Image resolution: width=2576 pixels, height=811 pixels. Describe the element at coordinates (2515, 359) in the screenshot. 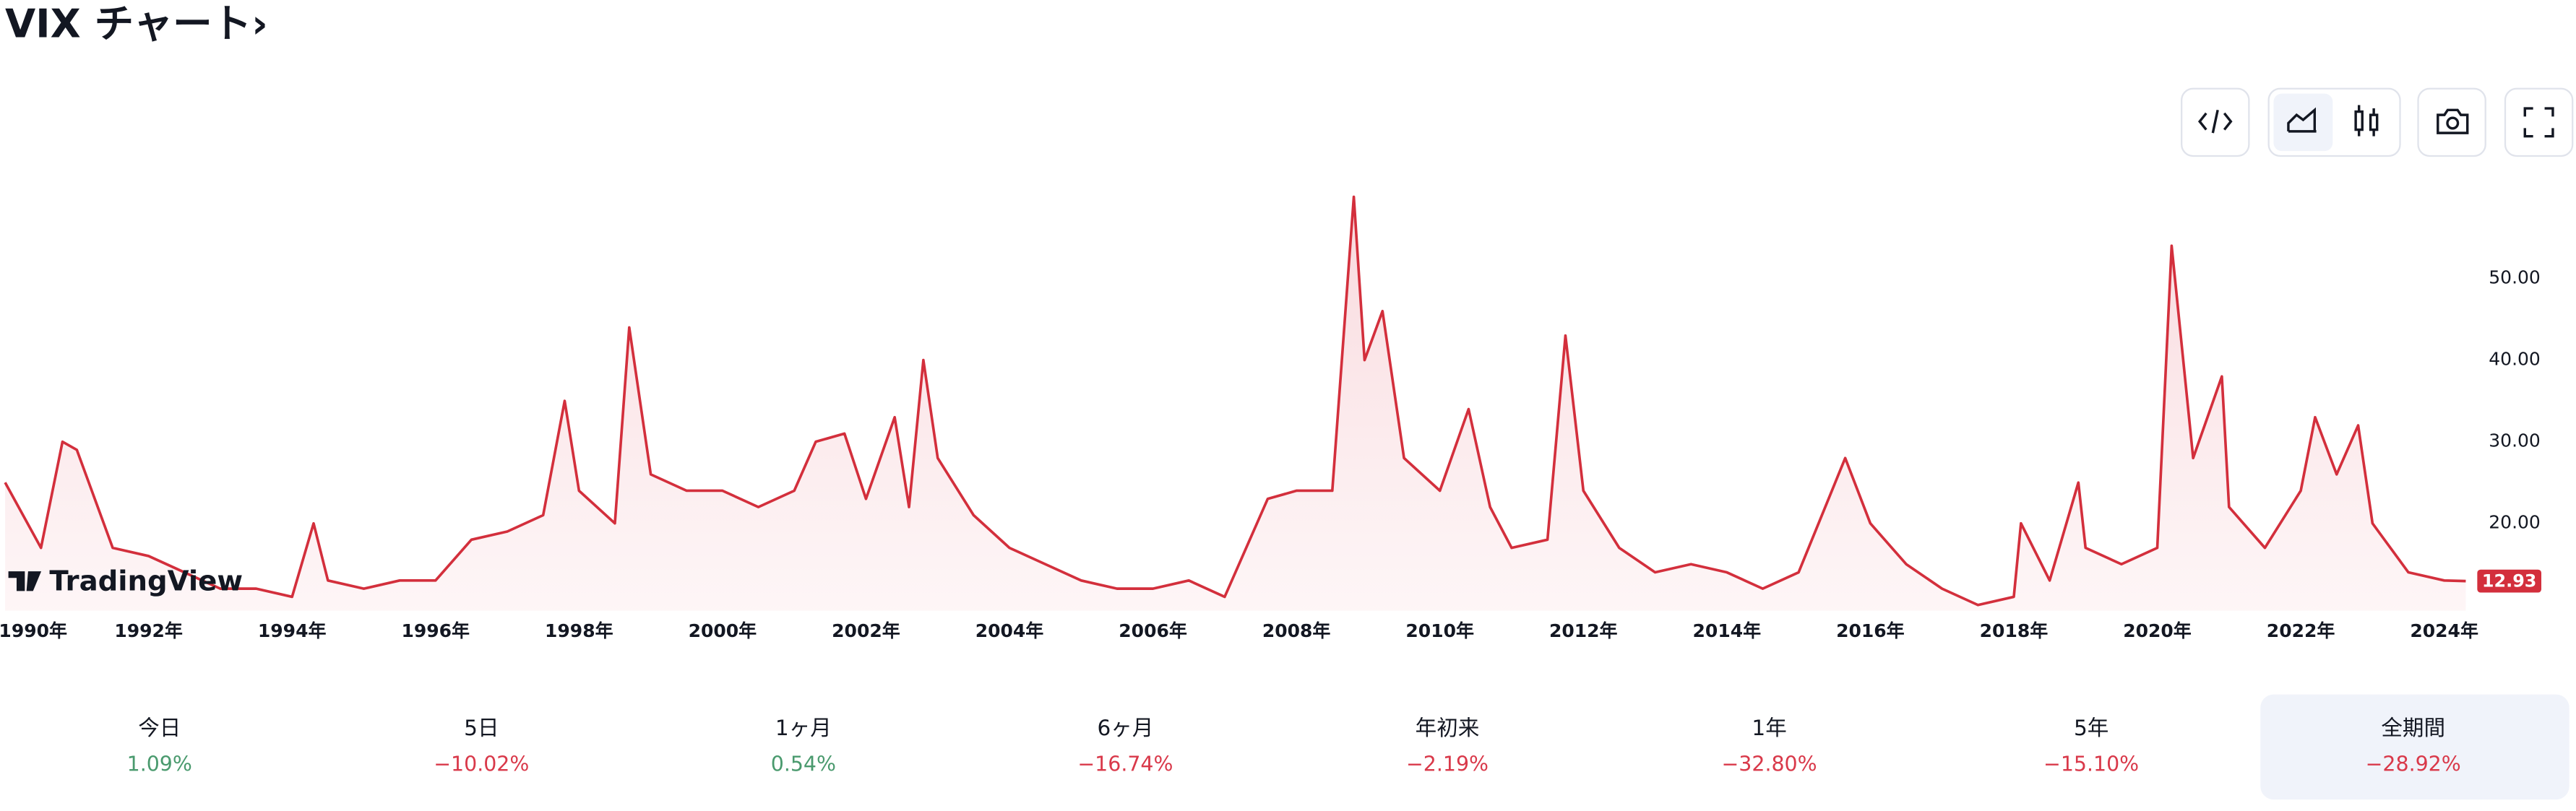

I see `y-tick-label: 40.00` at that location.